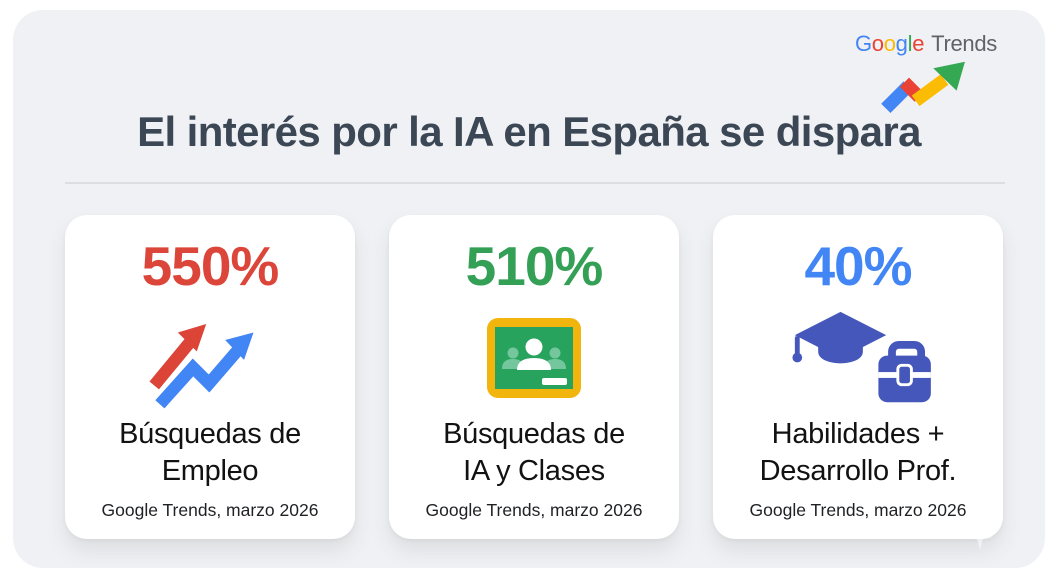 This screenshot has height=579, width=1059. Describe the element at coordinates (210, 266) in the screenshot. I see `stat-value: 550%` at that location.